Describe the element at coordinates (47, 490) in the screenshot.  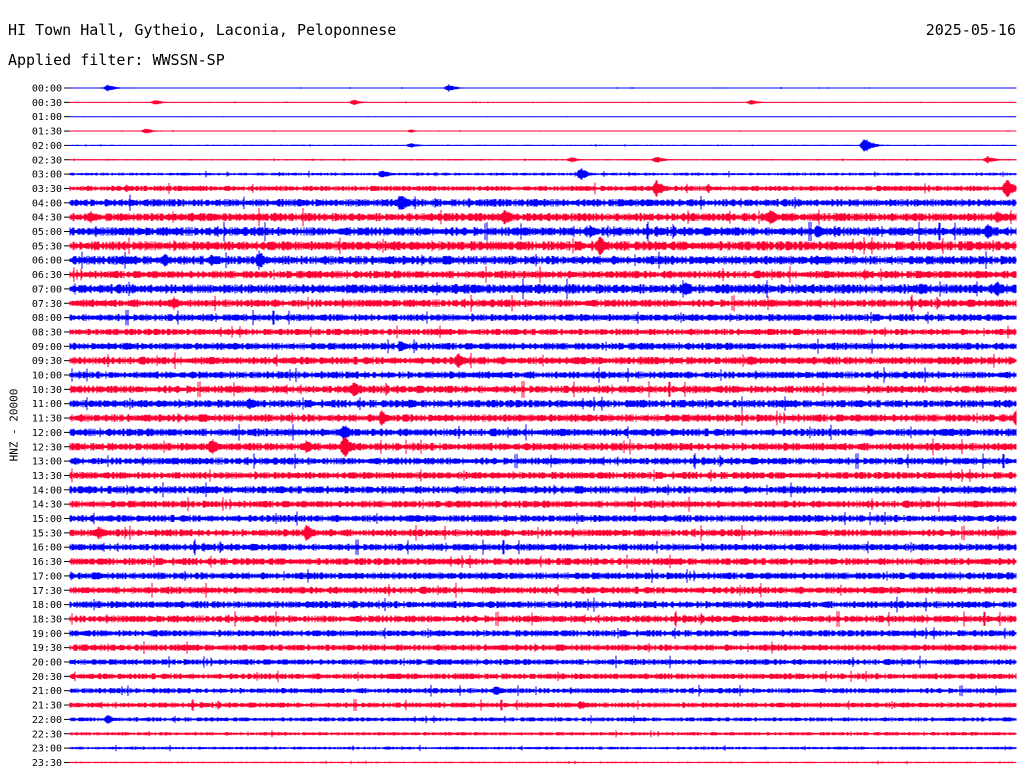
I see `row-label: 14:00` at that location.